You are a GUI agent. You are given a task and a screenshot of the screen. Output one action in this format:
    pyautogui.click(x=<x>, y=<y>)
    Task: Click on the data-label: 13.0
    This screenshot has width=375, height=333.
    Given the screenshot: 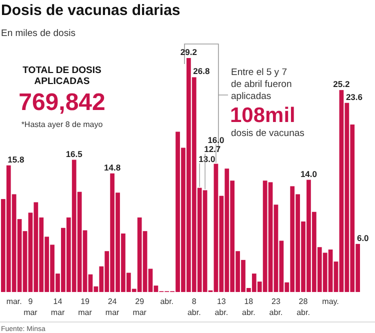 What is the action you would take?
    pyautogui.click(x=207, y=159)
    